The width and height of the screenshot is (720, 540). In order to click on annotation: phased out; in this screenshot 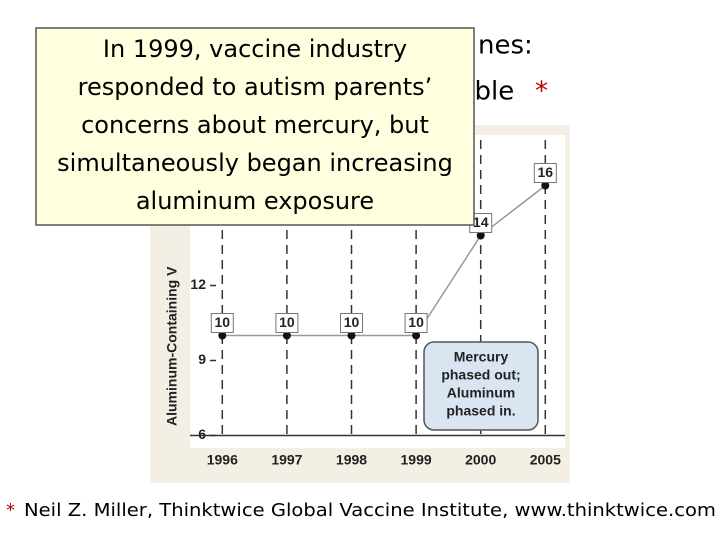, I will do `click(480, 375)`.